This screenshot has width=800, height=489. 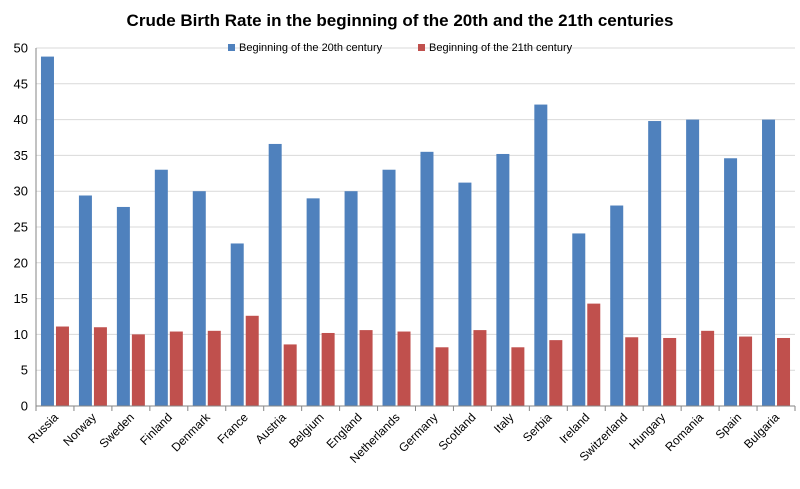 I want to click on y-tick-label: 25, so click(x=21, y=227).